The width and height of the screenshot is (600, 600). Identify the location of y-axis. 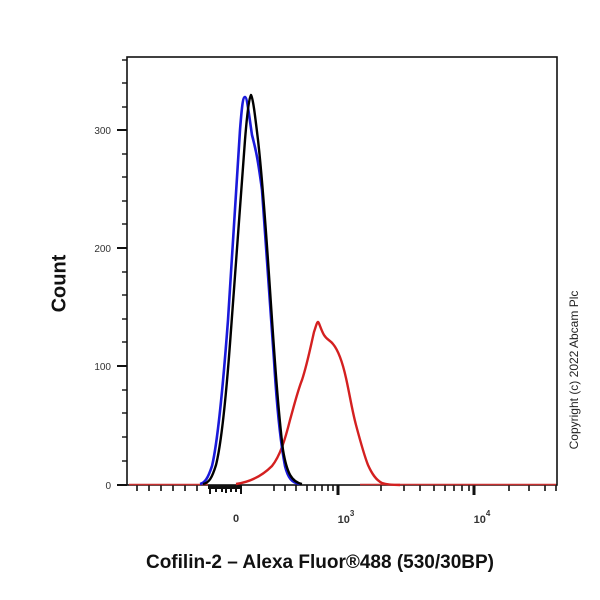
(122, 307).